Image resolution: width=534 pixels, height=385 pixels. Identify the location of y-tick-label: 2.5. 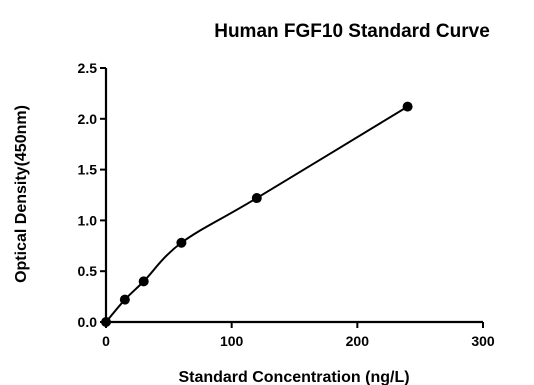
(88, 68).